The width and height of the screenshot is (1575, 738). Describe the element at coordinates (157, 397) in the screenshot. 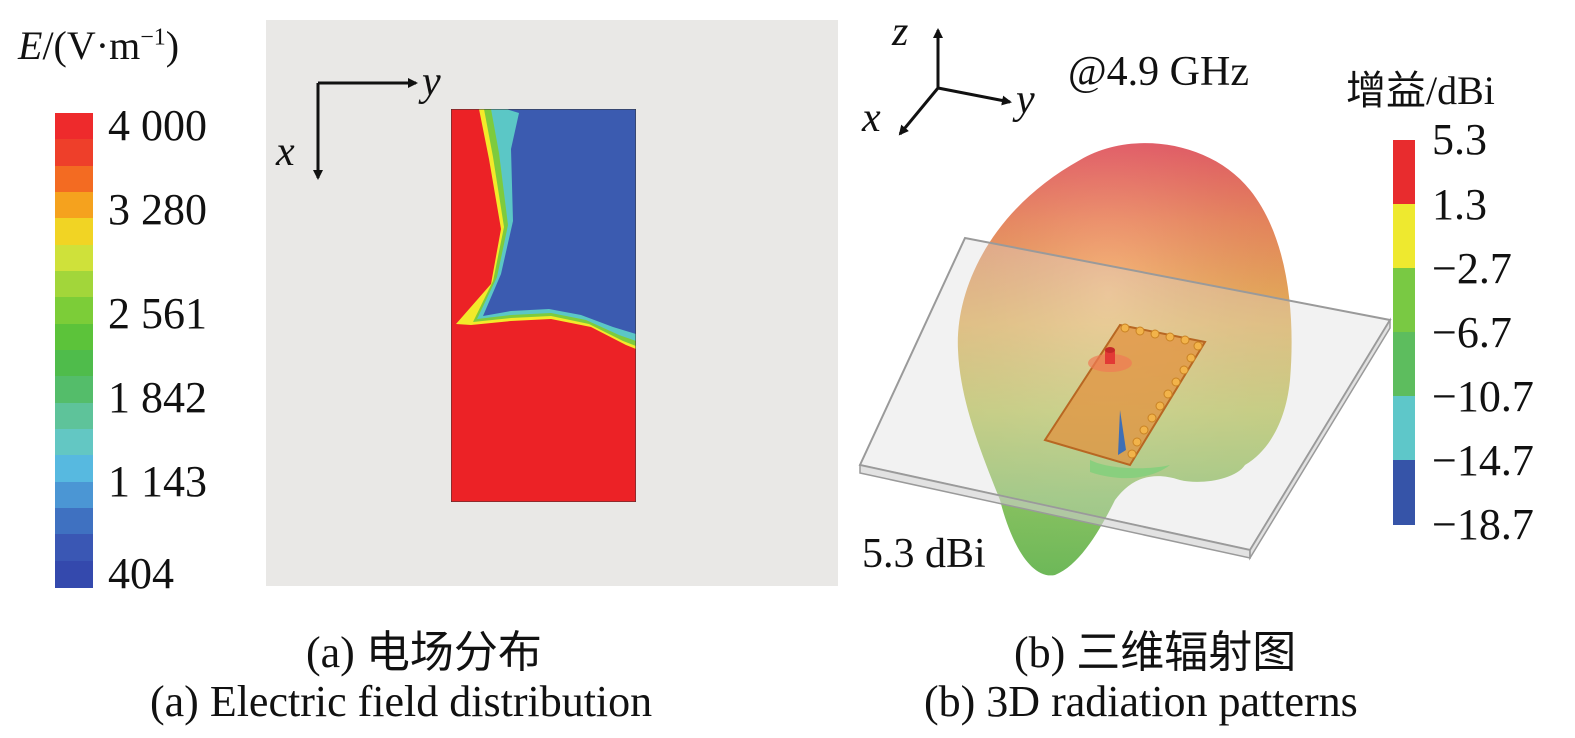

I see `field-tick-1842: 1 842` at that location.